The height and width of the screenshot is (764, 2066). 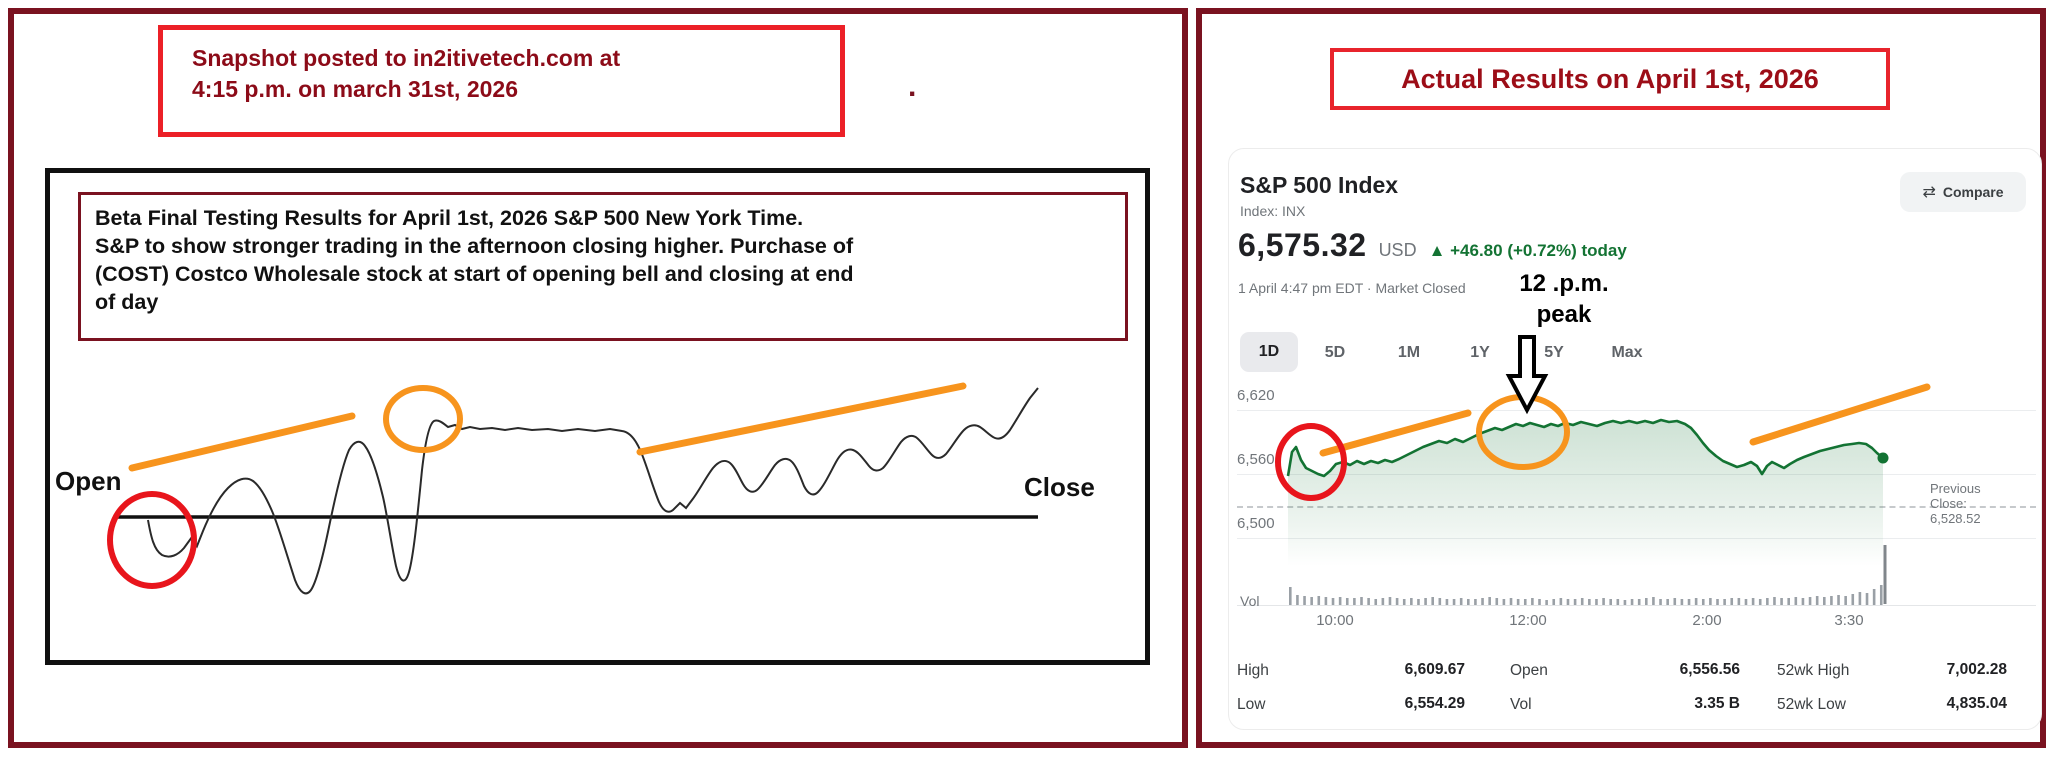 What do you see at coordinates (1973, 192) in the screenshot?
I see `compare-button-label: Compare` at bounding box center [1973, 192].